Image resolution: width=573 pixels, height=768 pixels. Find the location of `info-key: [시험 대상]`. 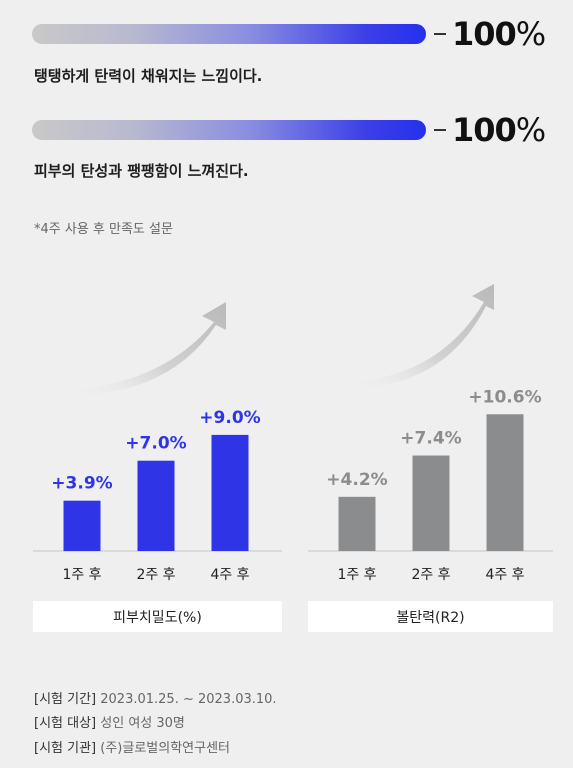

info-key: [시험 대상] is located at coordinates (65, 723).